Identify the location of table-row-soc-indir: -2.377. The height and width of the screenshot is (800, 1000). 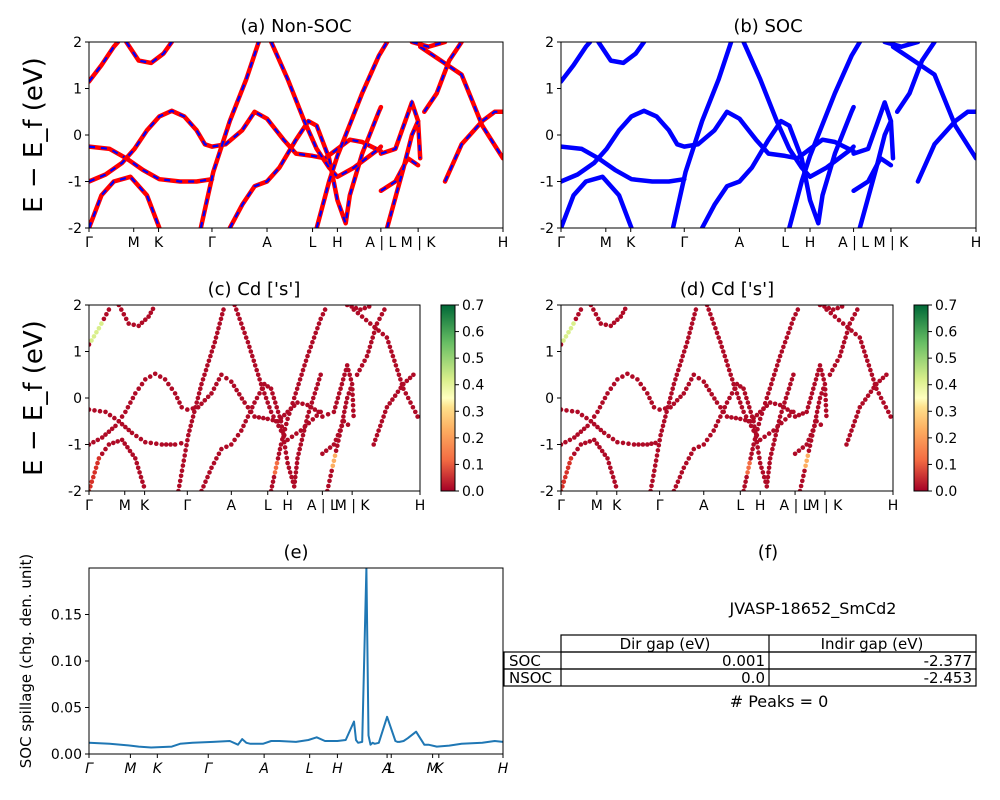
(948, 661).